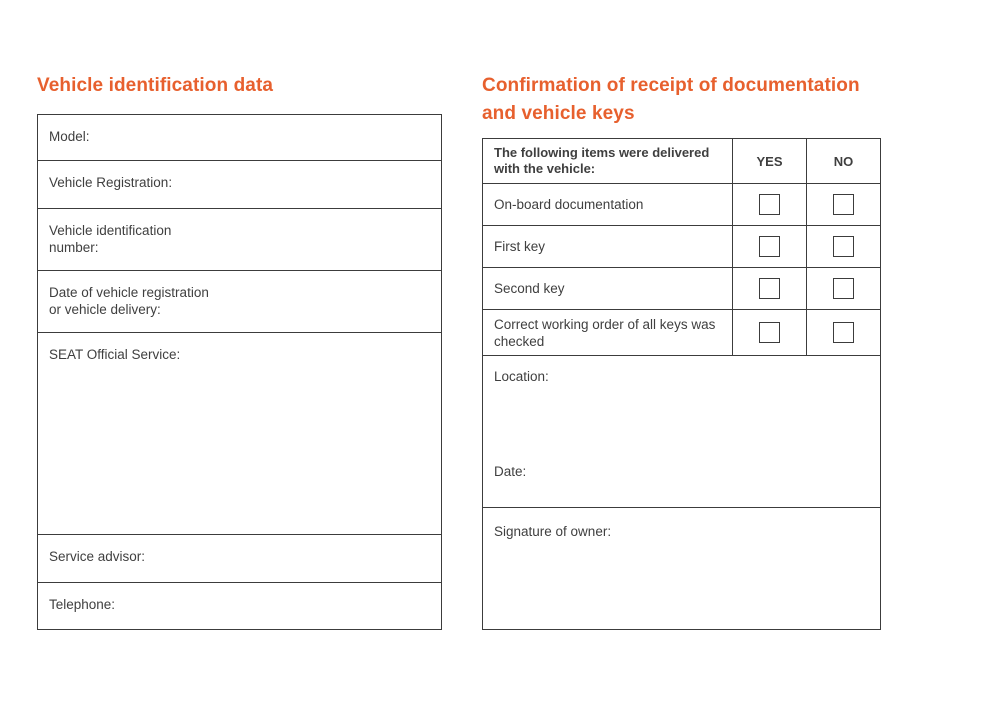 This screenshot has height=709, width=1004. I want to click on onboard-documentation-yes-checkbox, so click(769, 204).